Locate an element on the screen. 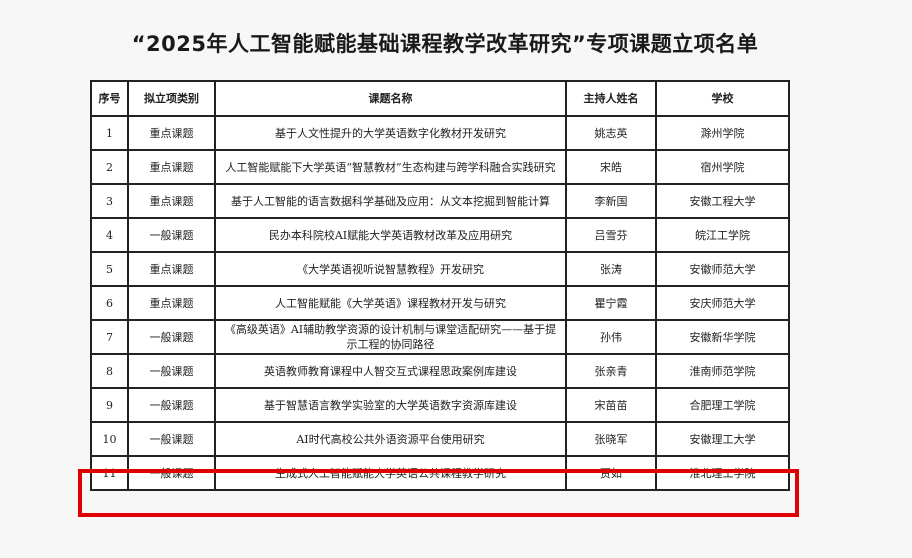 The width and height of the screenshot is (912, 558). cell-school: 安庆师范大学 is located at coordinates (722, 303).